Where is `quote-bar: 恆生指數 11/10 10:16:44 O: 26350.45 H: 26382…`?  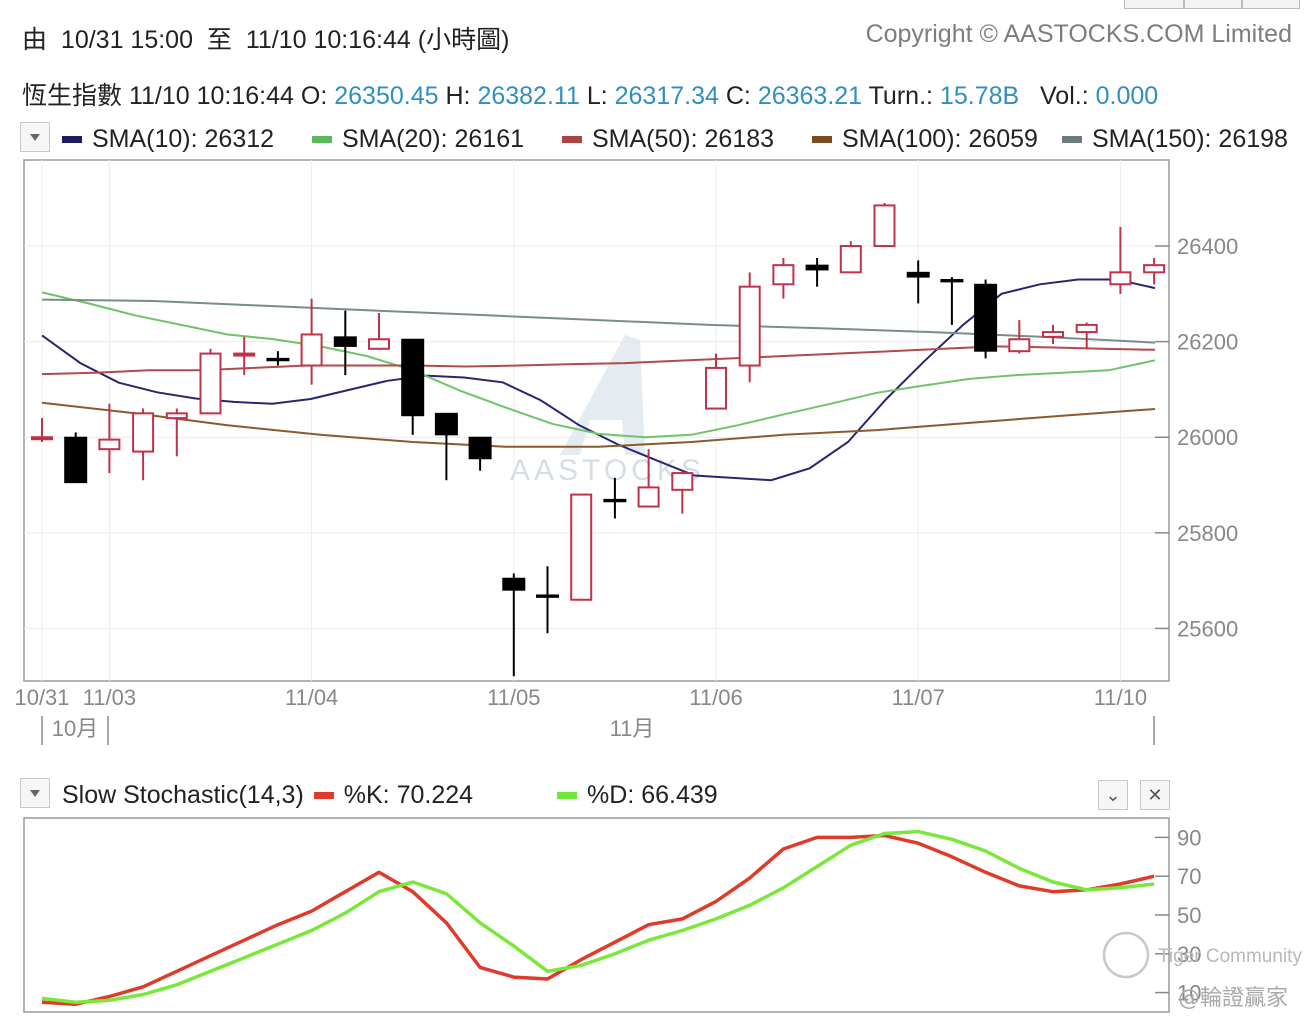 quote-bar: 恆生指數 11/10 10:16:44 O: 26350.45 H: 26382… is located at coordinates (590, 94).